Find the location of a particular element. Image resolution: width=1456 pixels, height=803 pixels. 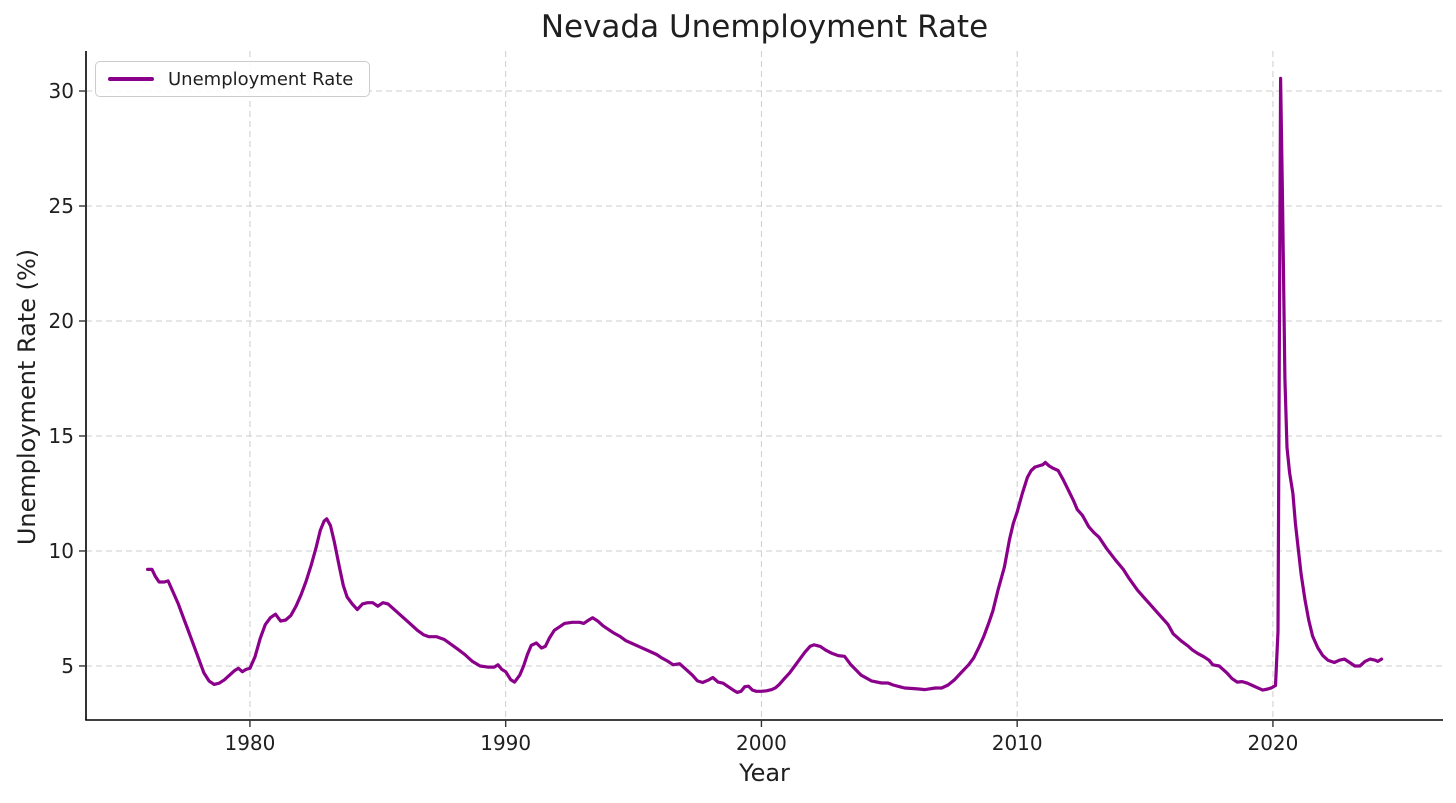

chart-title: Nevada Unemployment Rate is located at coordinates (764, 27).